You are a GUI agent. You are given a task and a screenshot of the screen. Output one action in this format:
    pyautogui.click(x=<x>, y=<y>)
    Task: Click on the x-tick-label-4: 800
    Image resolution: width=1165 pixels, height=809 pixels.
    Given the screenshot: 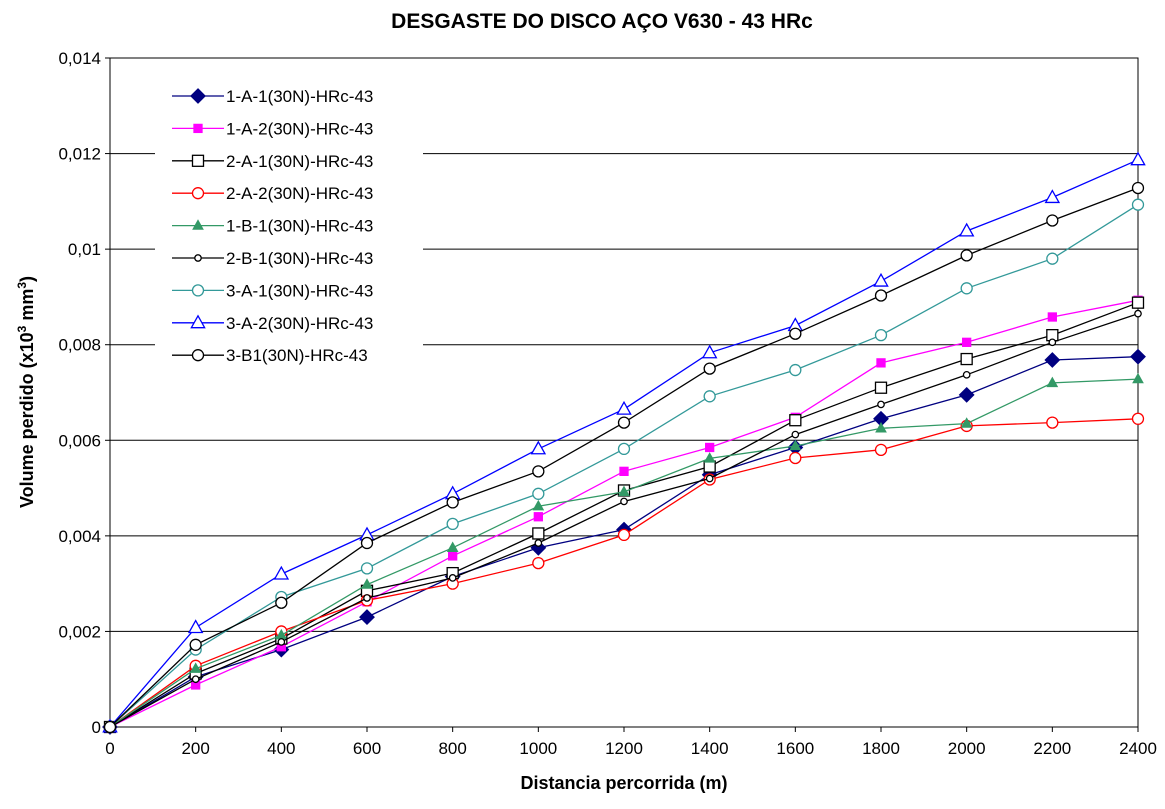 What is the action you would take?
    pyautogui.click(x=452, y=748)
    